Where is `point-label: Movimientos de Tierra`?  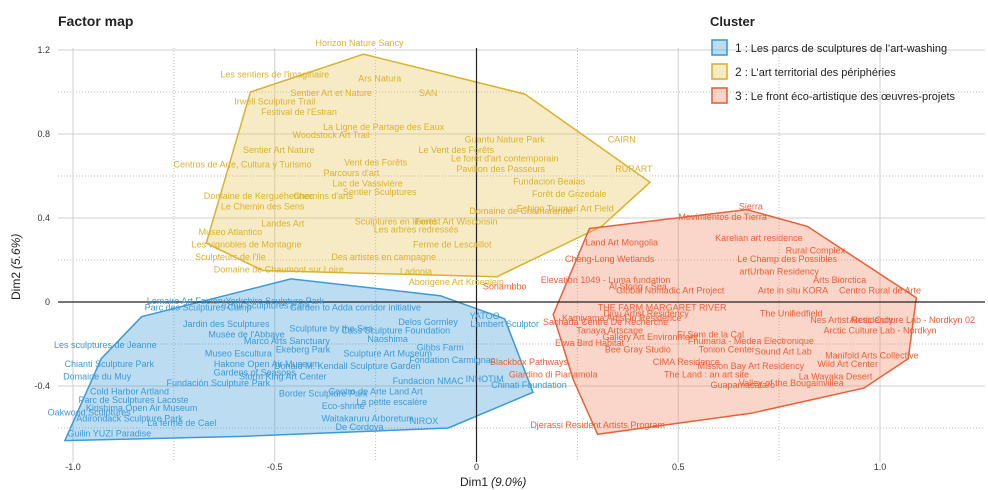
point-label: Movimientos de Tierra is located at coordinates (722, 217).